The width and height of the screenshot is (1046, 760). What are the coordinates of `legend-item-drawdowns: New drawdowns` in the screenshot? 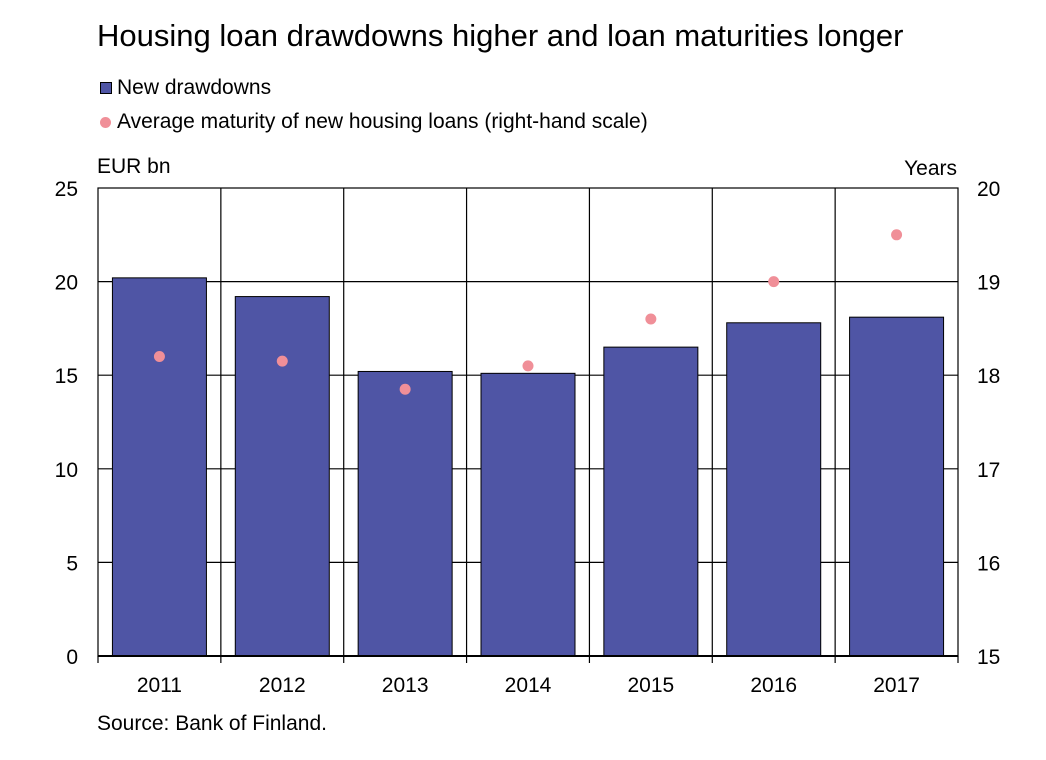 It's located at (185, 88).